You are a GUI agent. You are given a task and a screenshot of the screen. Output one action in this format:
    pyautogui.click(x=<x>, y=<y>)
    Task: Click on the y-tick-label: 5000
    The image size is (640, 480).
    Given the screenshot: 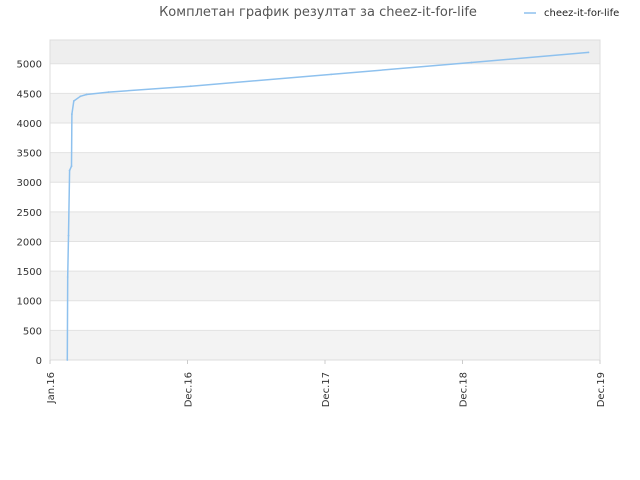 What is the action you would take?
    pyautogui.click(x=29, y=65)
    